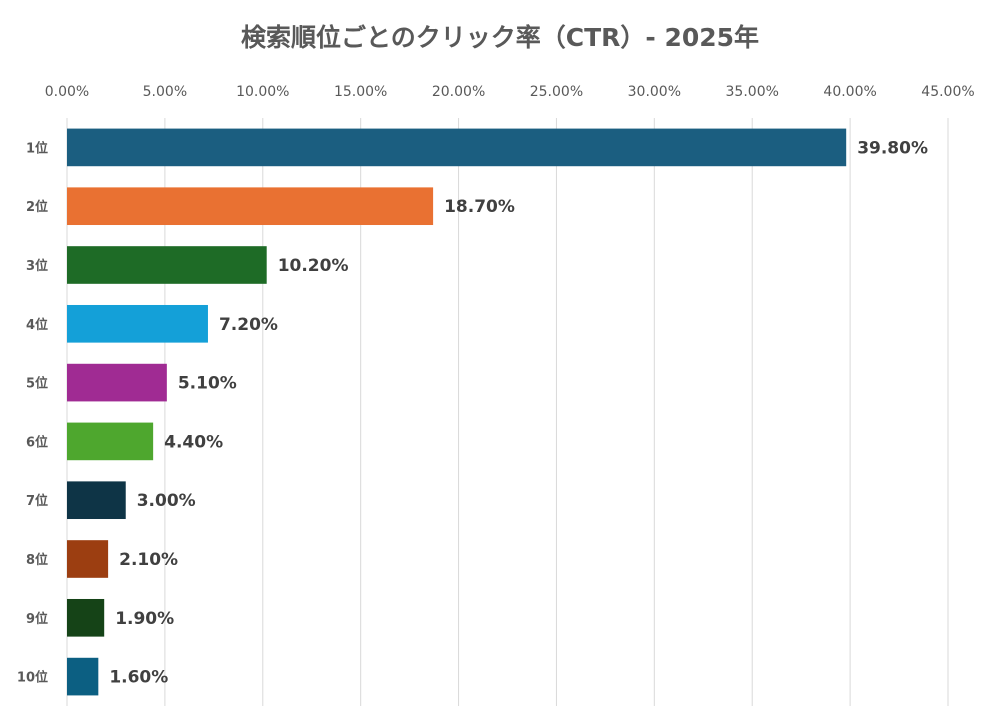 The width and height of the screenshot is (1000, 727). Describe the element at coordinates (37, 560) in the screenshot. I see `category-label: 8位` at that location.